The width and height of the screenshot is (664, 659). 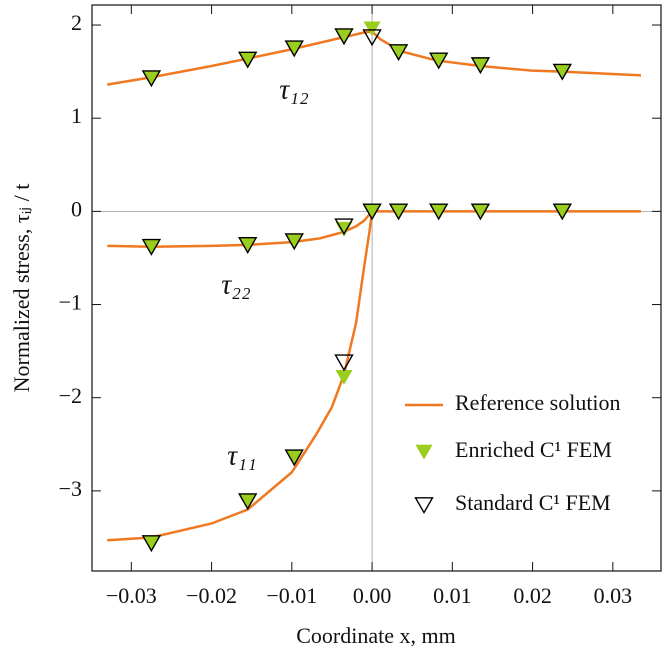 What do you see at coordinates (242, 455) in the screenshot?
I see `curve-label: τ₁₁` at bounding box center [242, 455].